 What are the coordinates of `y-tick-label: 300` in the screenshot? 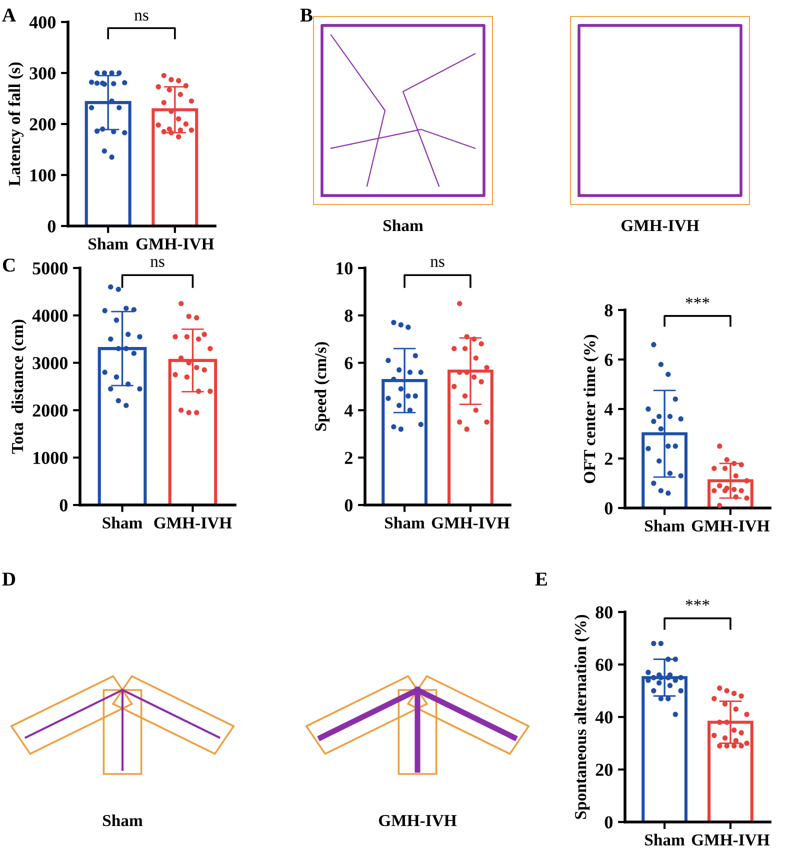 It's located at (43, 73).